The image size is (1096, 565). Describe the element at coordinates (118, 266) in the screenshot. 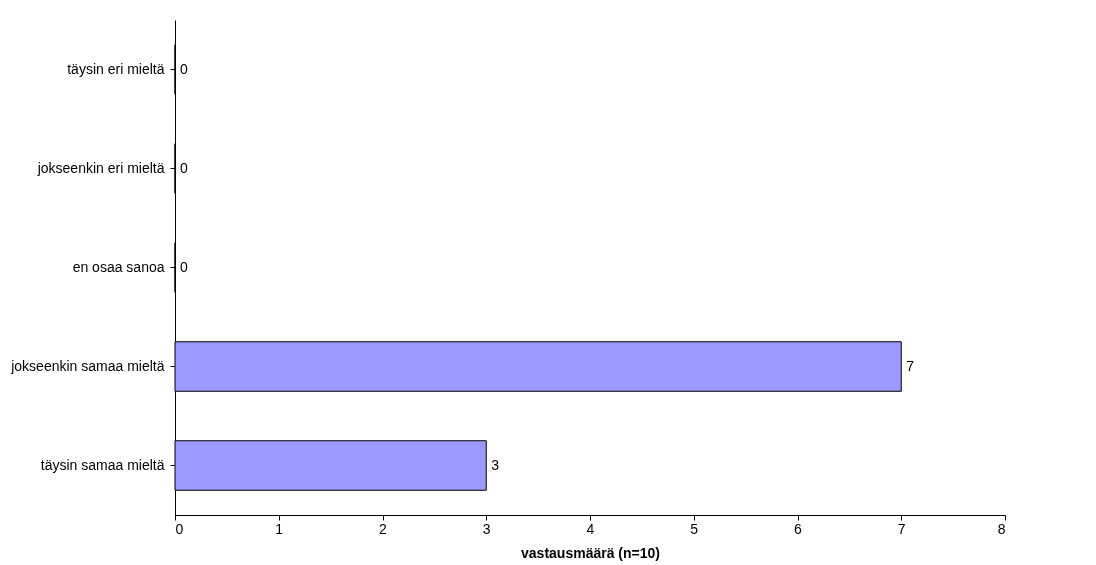

I see `y-tick-label: en osaa sanoa` at that location.